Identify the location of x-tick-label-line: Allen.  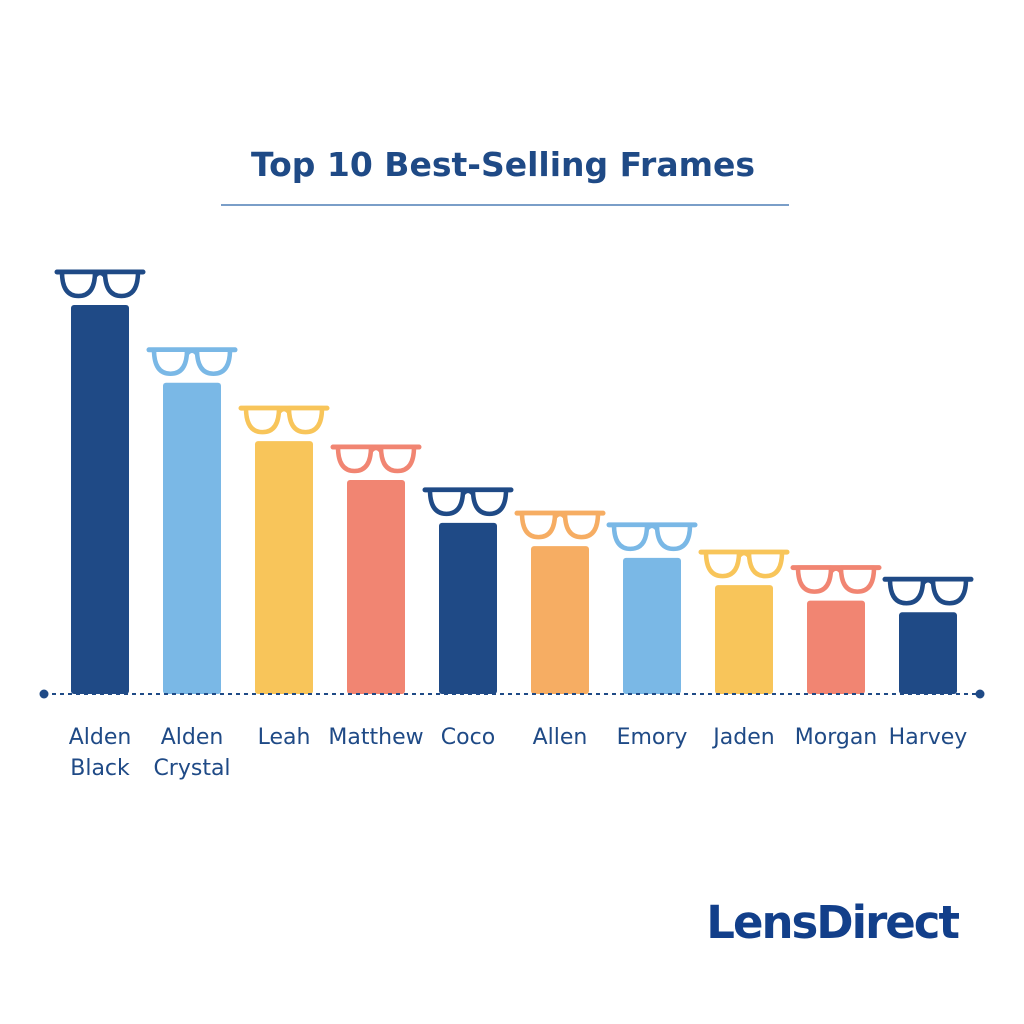
(560, 737).